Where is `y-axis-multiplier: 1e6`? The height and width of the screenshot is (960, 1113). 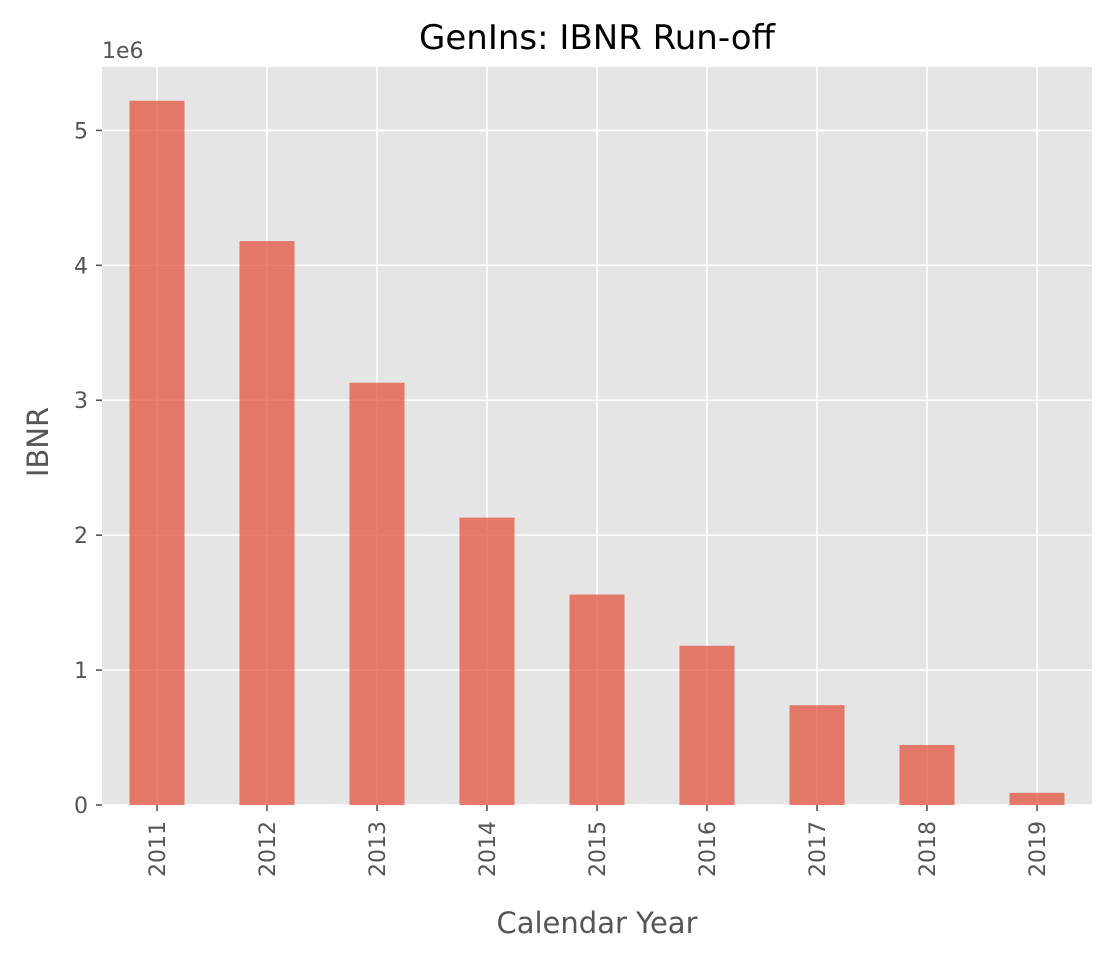
y-axis-multiplier: 1e6 is located at coordinates (123, 51).